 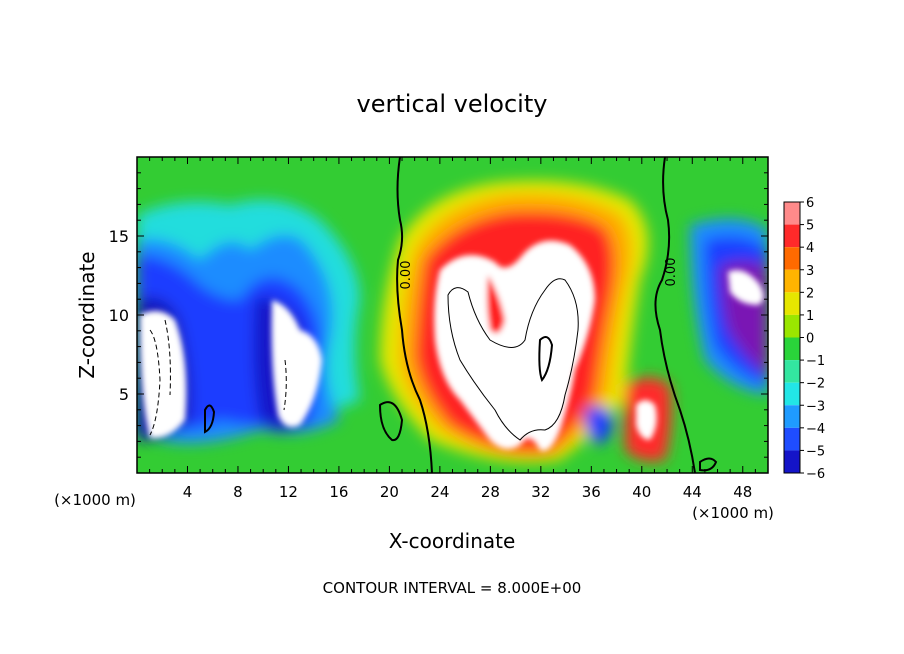 What do you see at coordinates (452, 104) in the screenshot?
I see `chart-title: vertical velocity` at bounding box center [452, 104].